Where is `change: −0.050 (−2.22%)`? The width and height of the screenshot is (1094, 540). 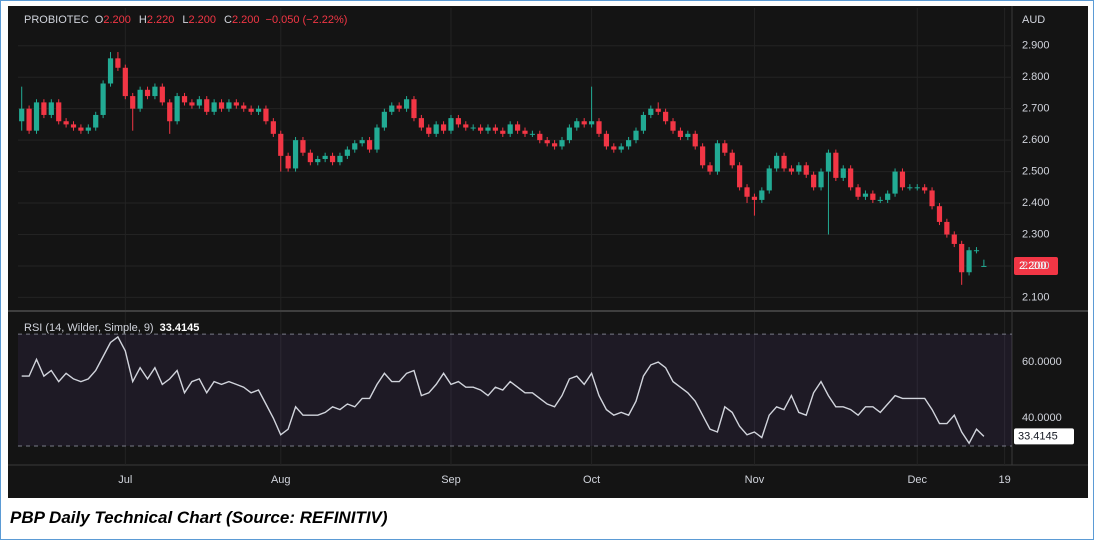 change: −0.050 (−2.22%) is located at coordinates (307, 20).